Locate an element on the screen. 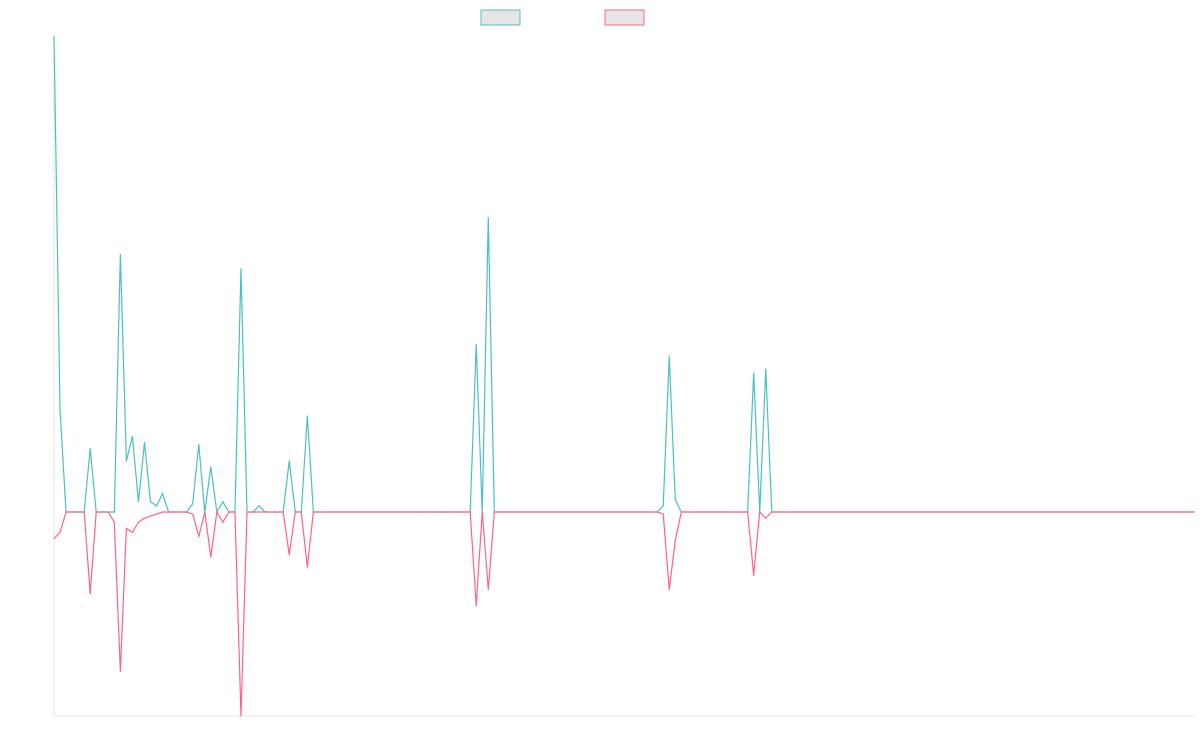  legend is located at coordinates (562, 17).